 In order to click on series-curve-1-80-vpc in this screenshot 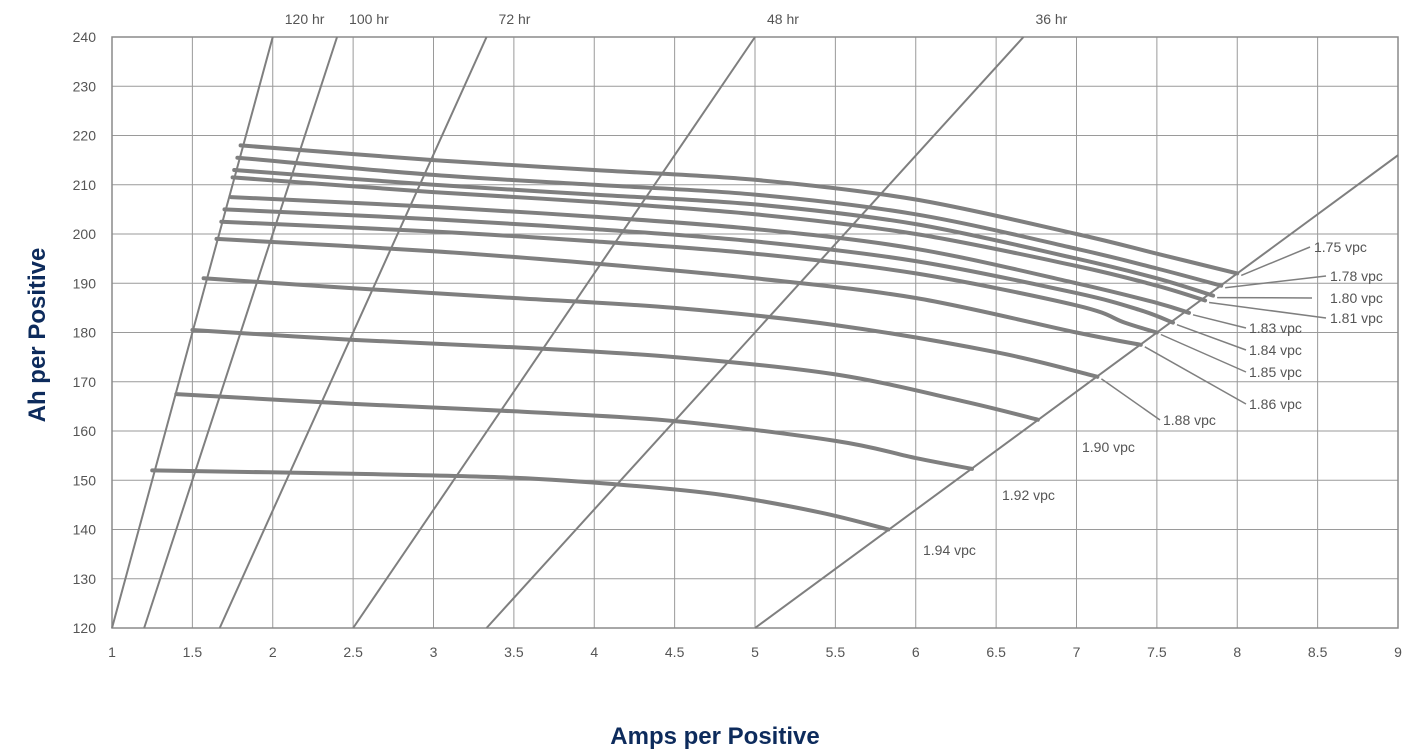, I will do `click(724, 233)`.